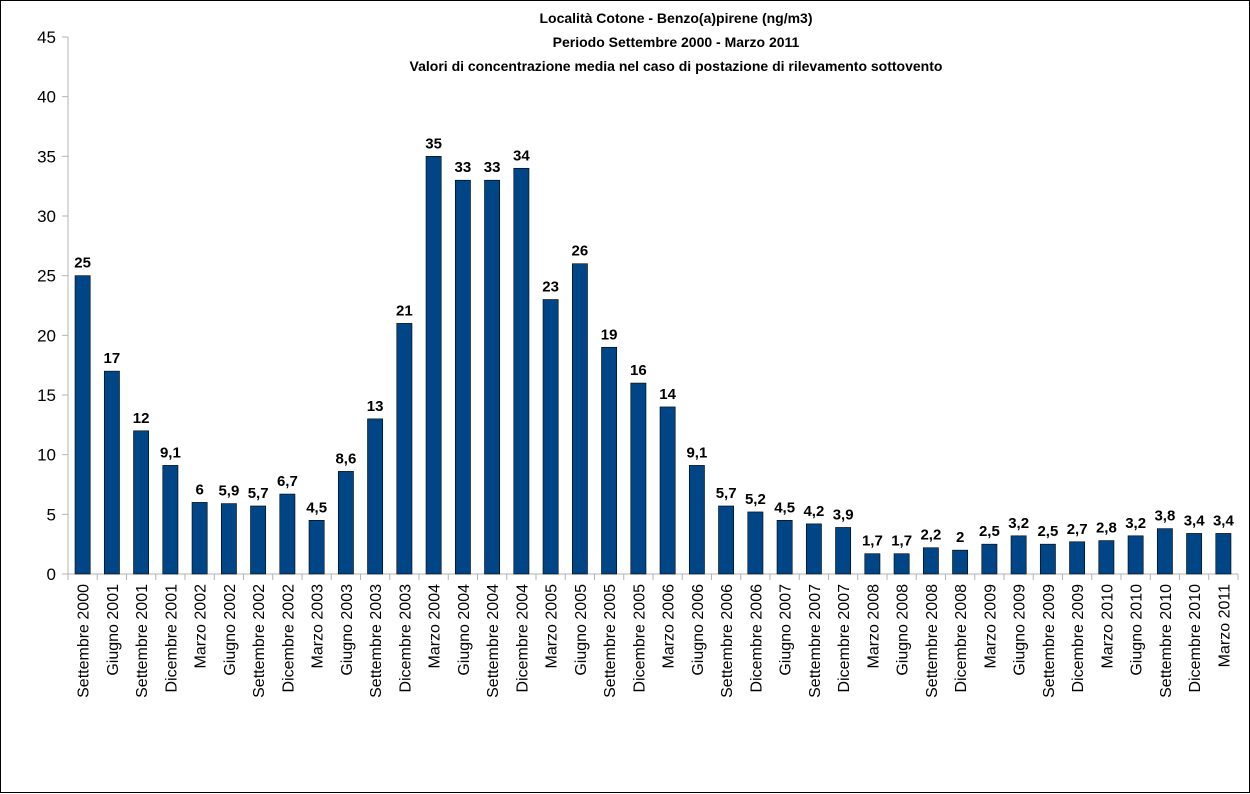  Describe the element at coordinates (675, 18) in the screenshot. I see `chart-title: Località Cotone - Benzo(a)pirene (ng/m3)` at that location.